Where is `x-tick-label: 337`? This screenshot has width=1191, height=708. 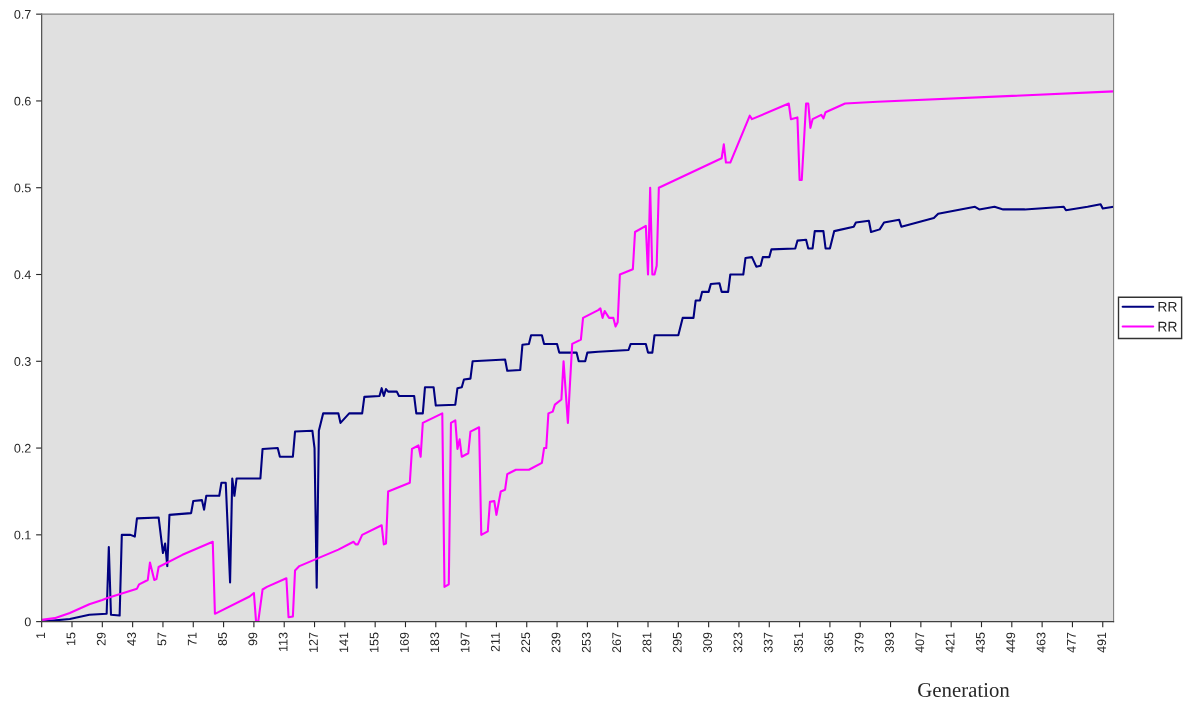
x-tick-label: 337 is located at coordinates (768, 642).